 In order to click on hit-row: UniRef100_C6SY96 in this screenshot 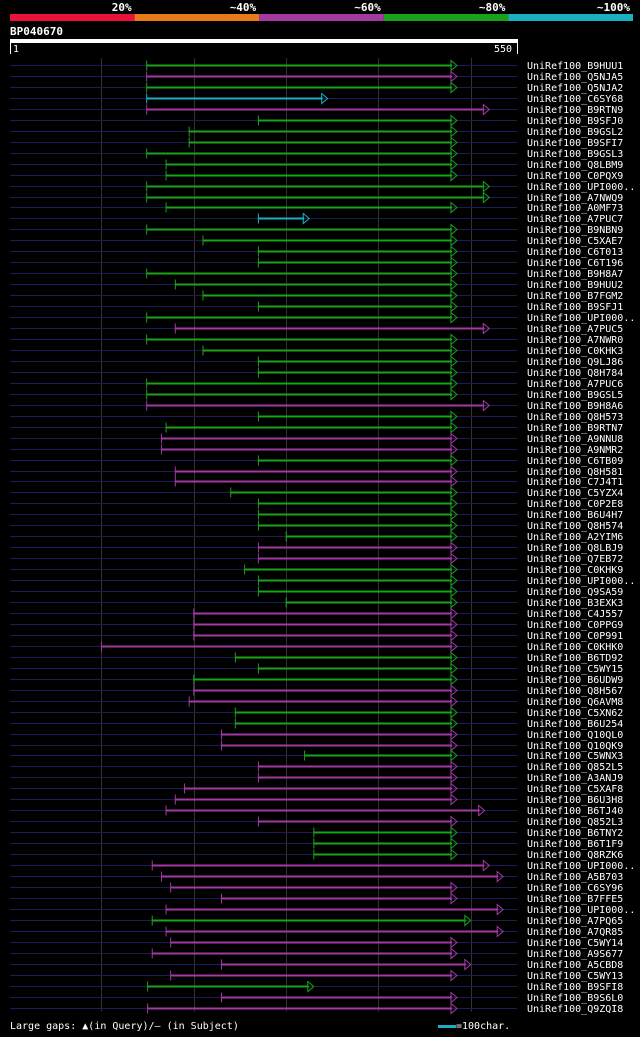, I will do `click(316, 888)`.